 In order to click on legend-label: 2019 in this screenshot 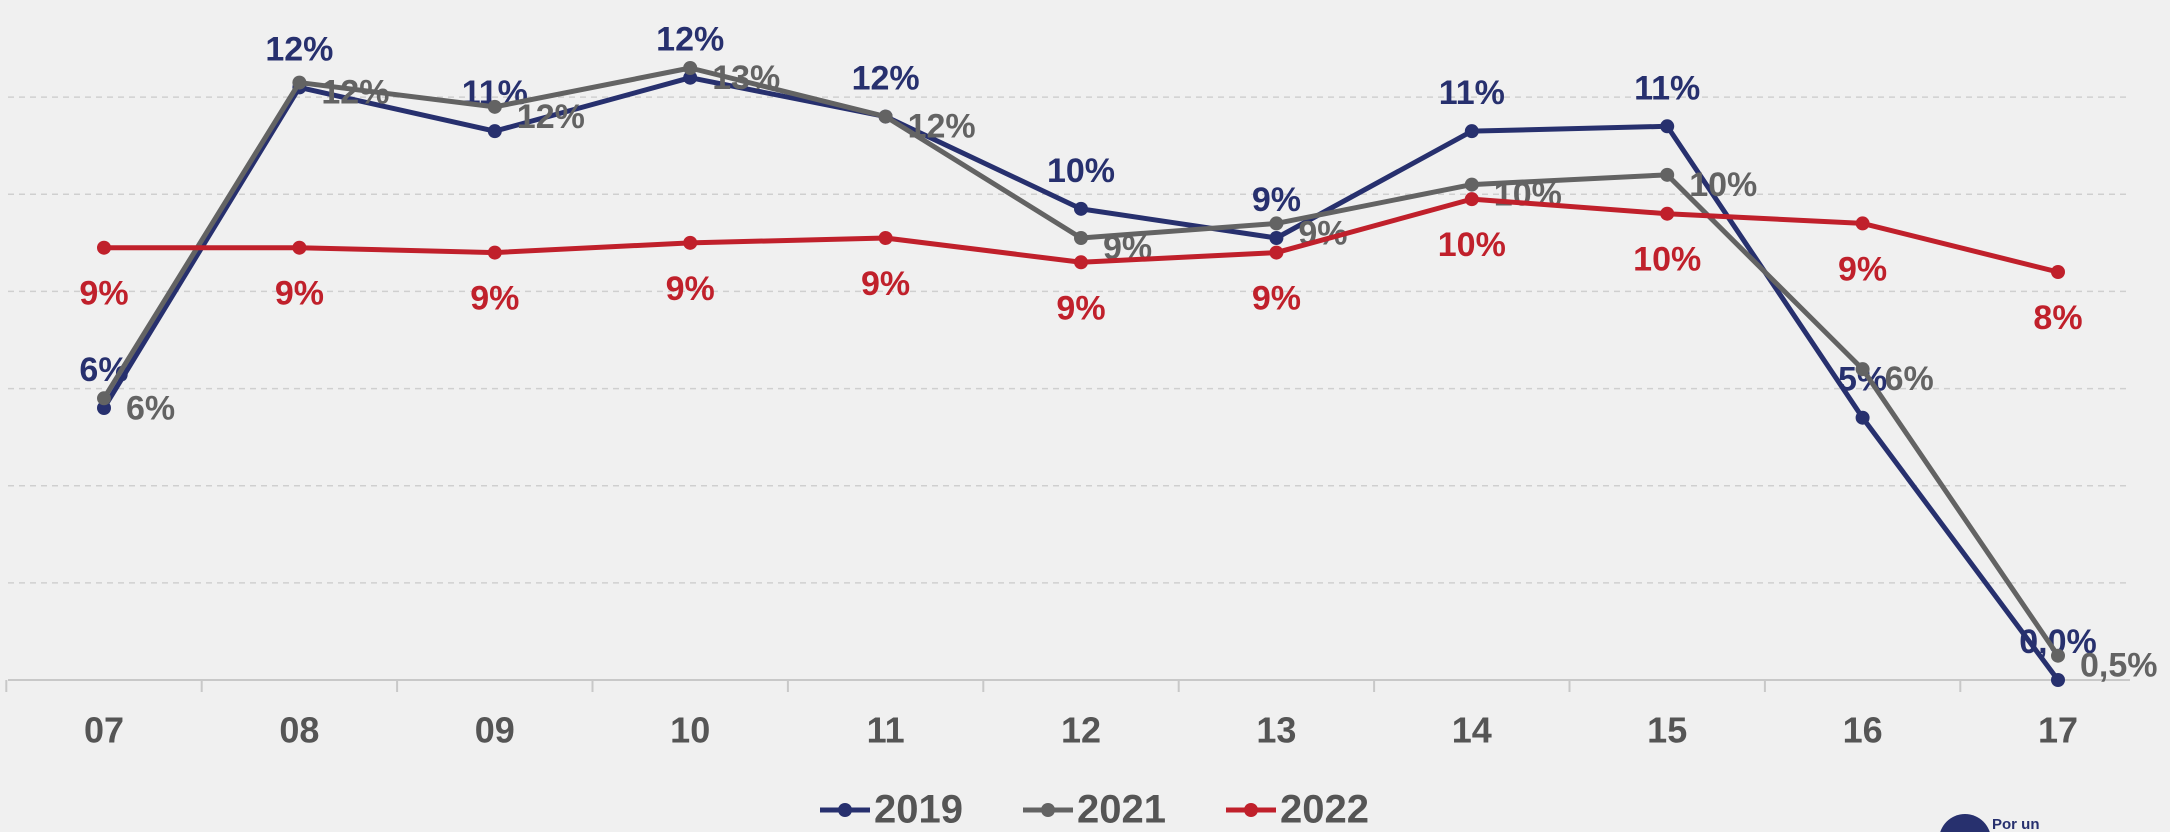, I will do `click(918, 810)`.